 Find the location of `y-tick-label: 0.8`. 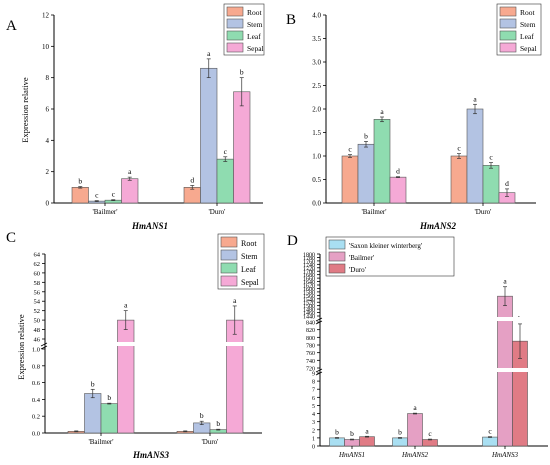

y-tick-label: 0.8 is located at coordinates (36, 366).